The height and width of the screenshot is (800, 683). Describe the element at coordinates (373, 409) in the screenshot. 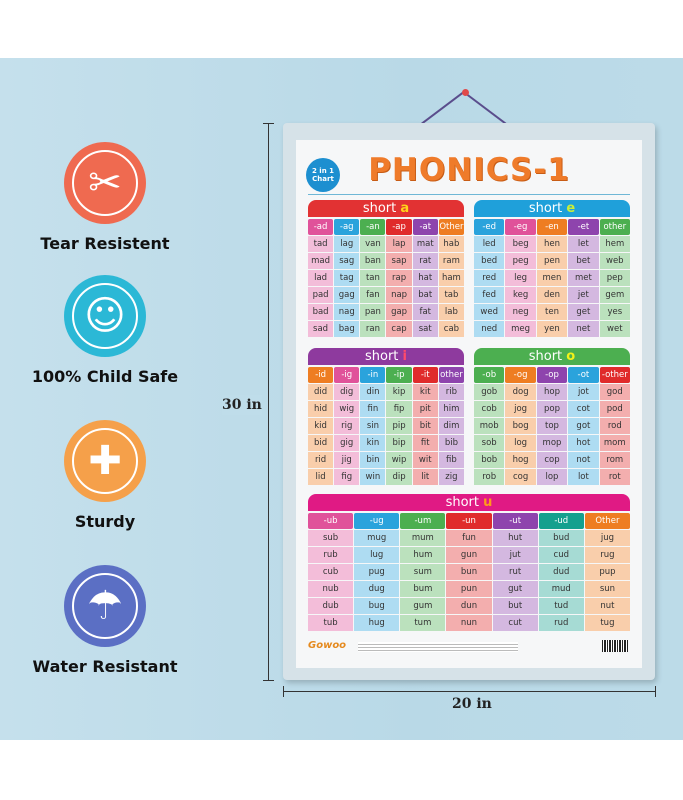

I see `word-cell: fin` at that location.